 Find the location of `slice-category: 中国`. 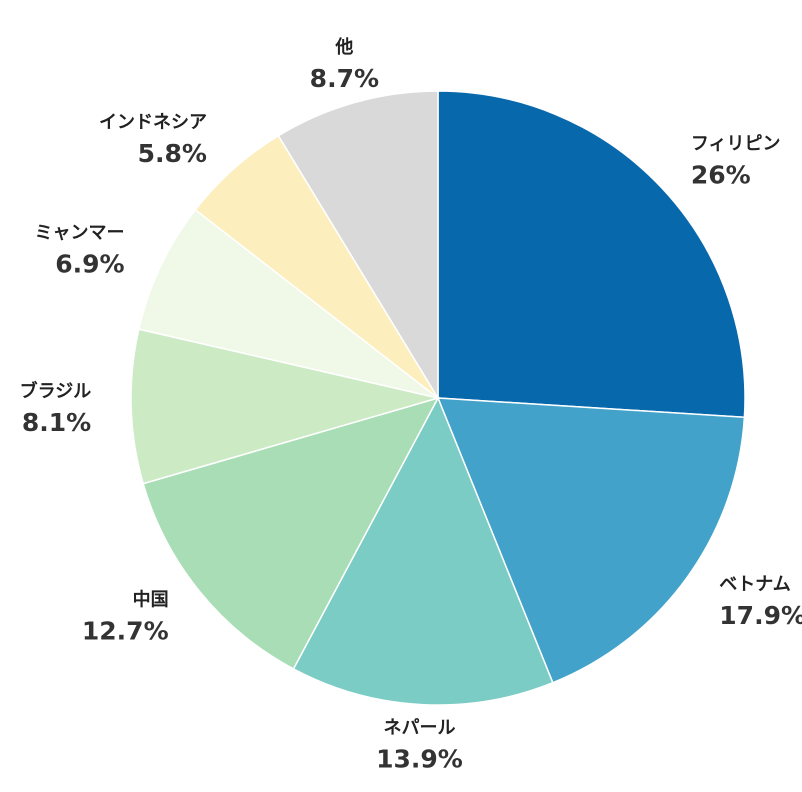

slice-category: 中国 is located at coordinates (151, 600).